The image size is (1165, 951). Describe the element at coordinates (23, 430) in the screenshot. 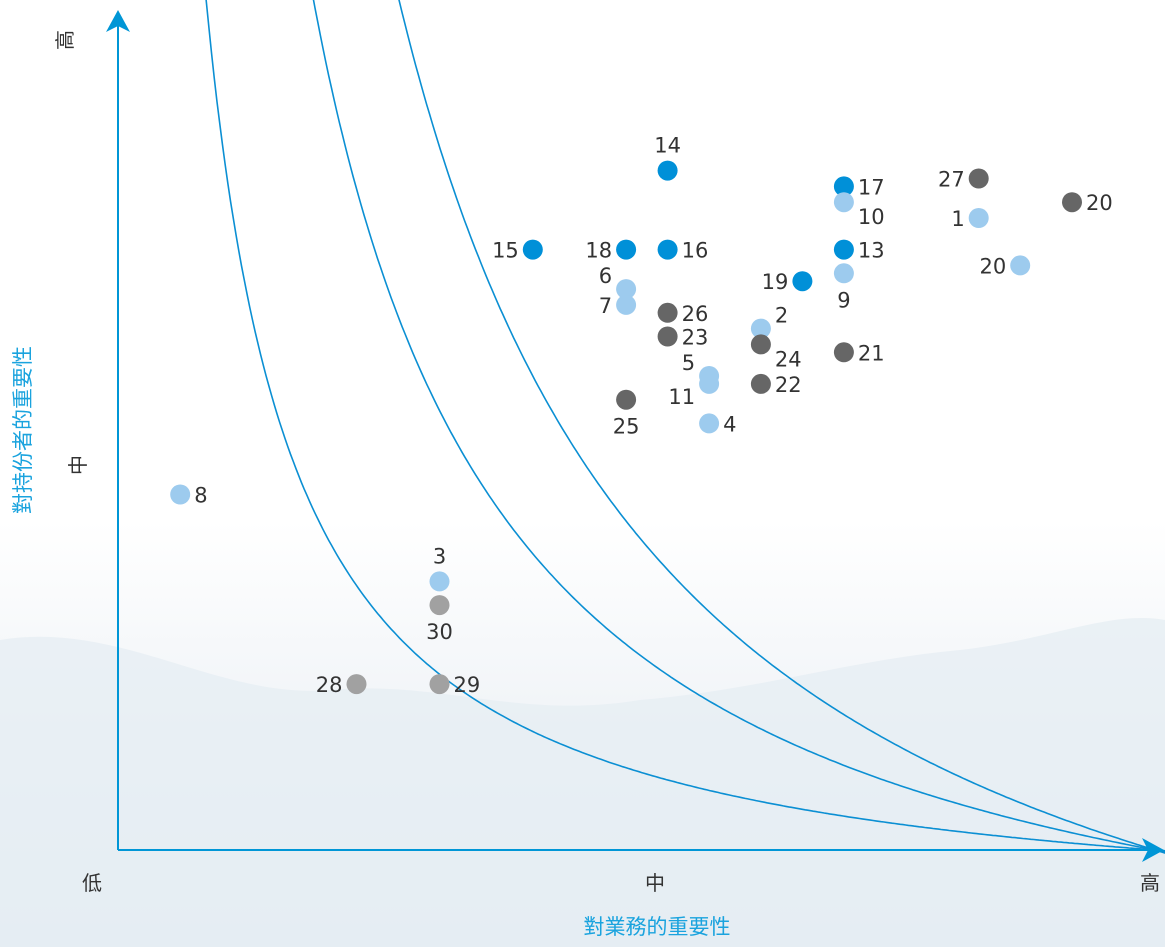

I see `y-axis-title: 對持份者的重要性` at that location.